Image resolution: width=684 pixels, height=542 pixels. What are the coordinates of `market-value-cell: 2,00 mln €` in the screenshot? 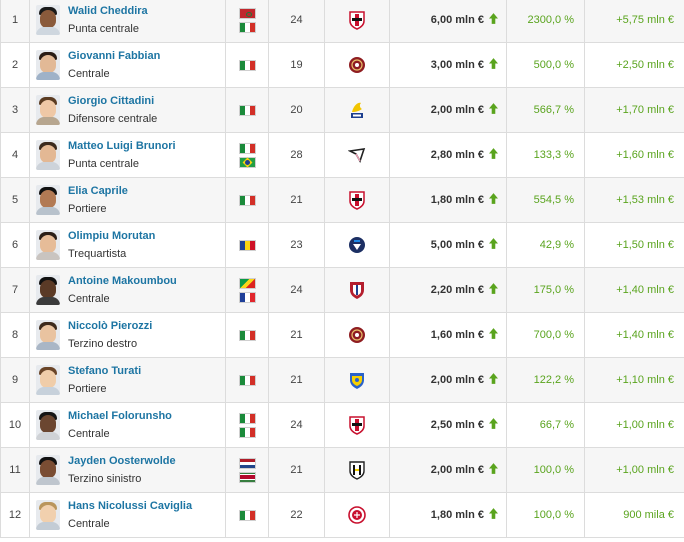 It's located at (448, 470).